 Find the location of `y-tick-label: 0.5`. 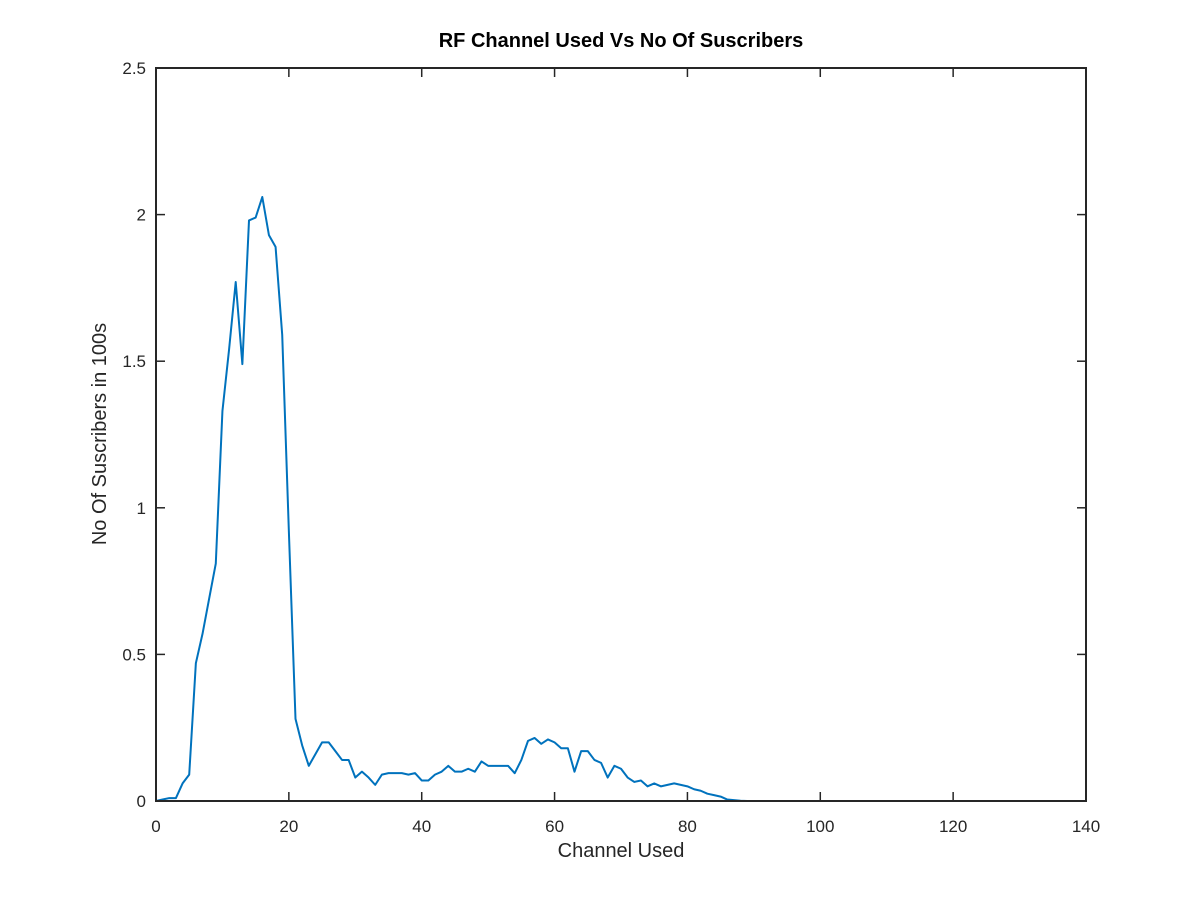

y-tick-label: 0.5 is located at coordinates (134, 654).